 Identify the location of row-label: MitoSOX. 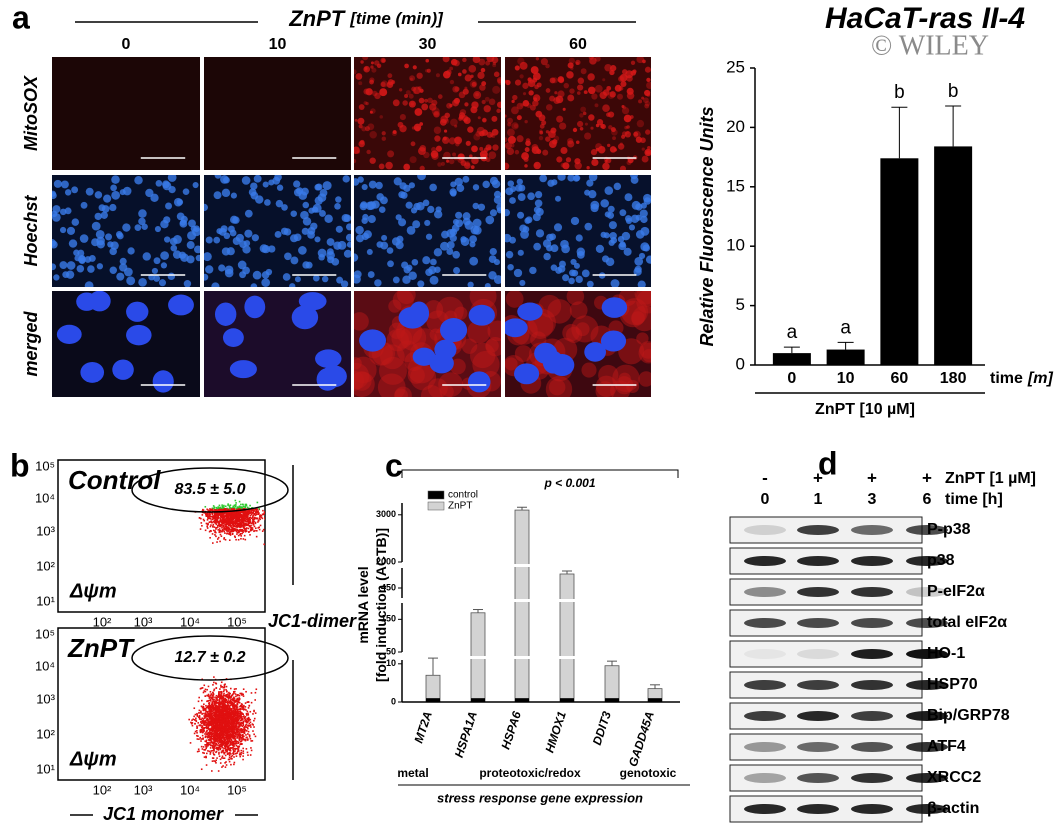
(31, 113).